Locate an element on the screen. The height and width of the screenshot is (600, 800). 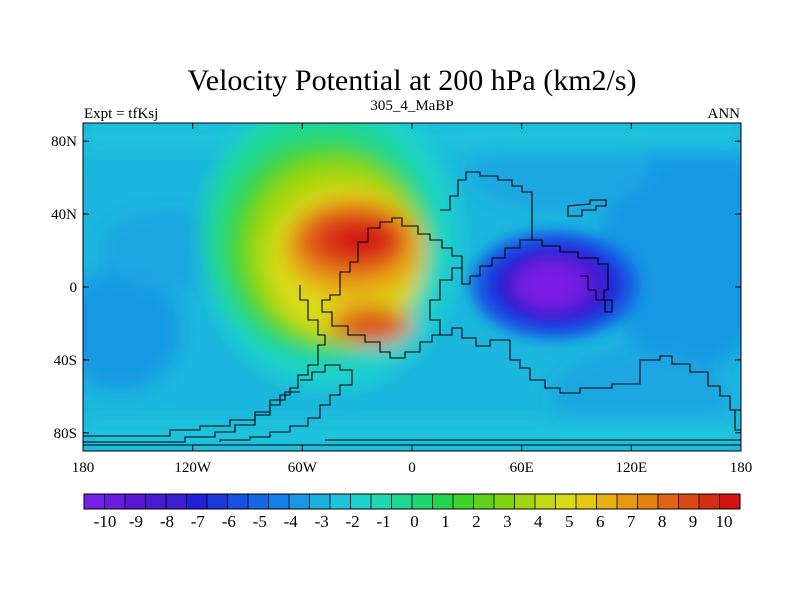
colorbar: -10 -9 -8 -7 -6 -5 -4 -3 -2 -1 0 1 2 3 4 5 6 7 8 9 10 is located at coordinates (412, 512).